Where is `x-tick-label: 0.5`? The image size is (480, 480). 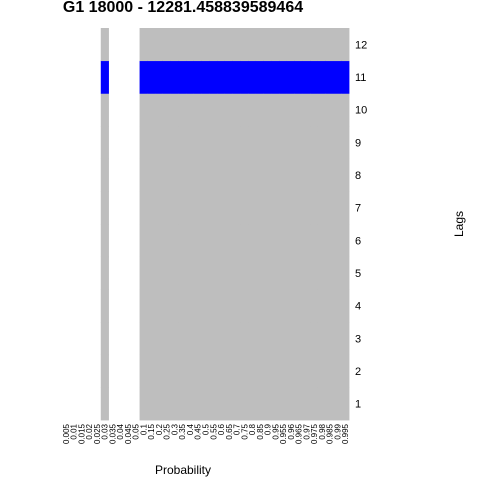 x-tick-label: 0.5 is located at coordinates (206, 429).